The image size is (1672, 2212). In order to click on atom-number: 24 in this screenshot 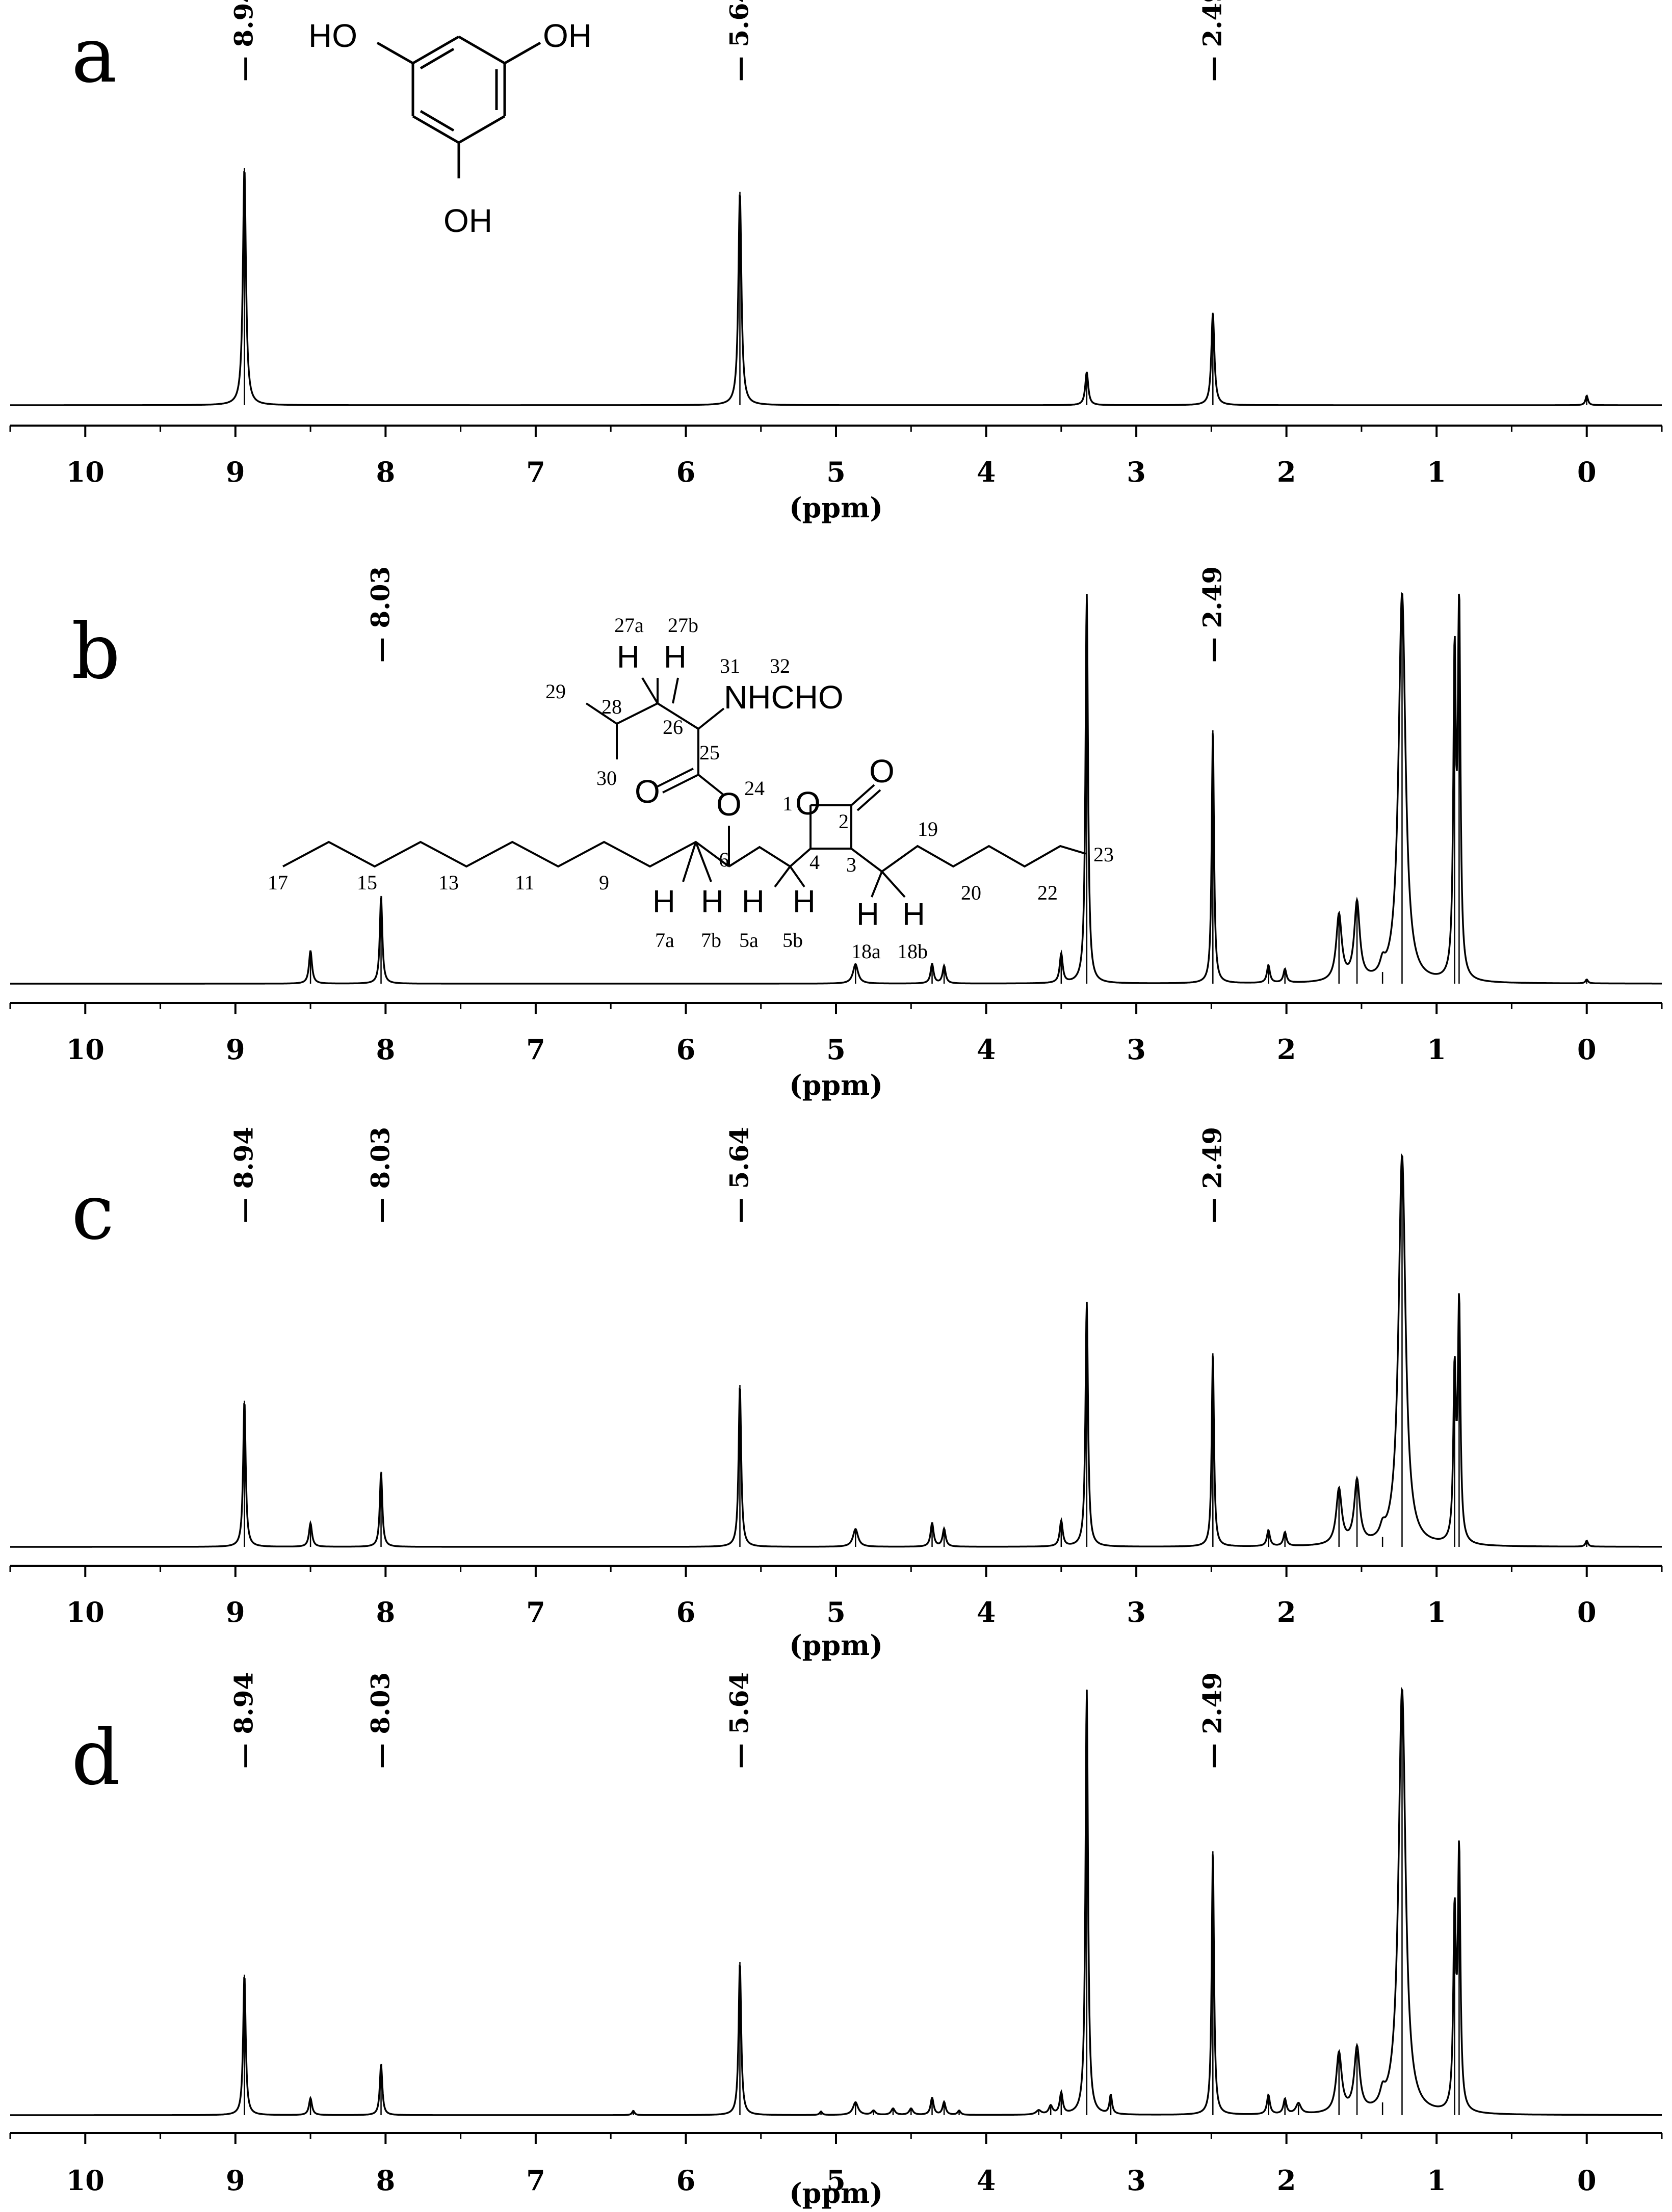, I will do `click(754, 788)`.